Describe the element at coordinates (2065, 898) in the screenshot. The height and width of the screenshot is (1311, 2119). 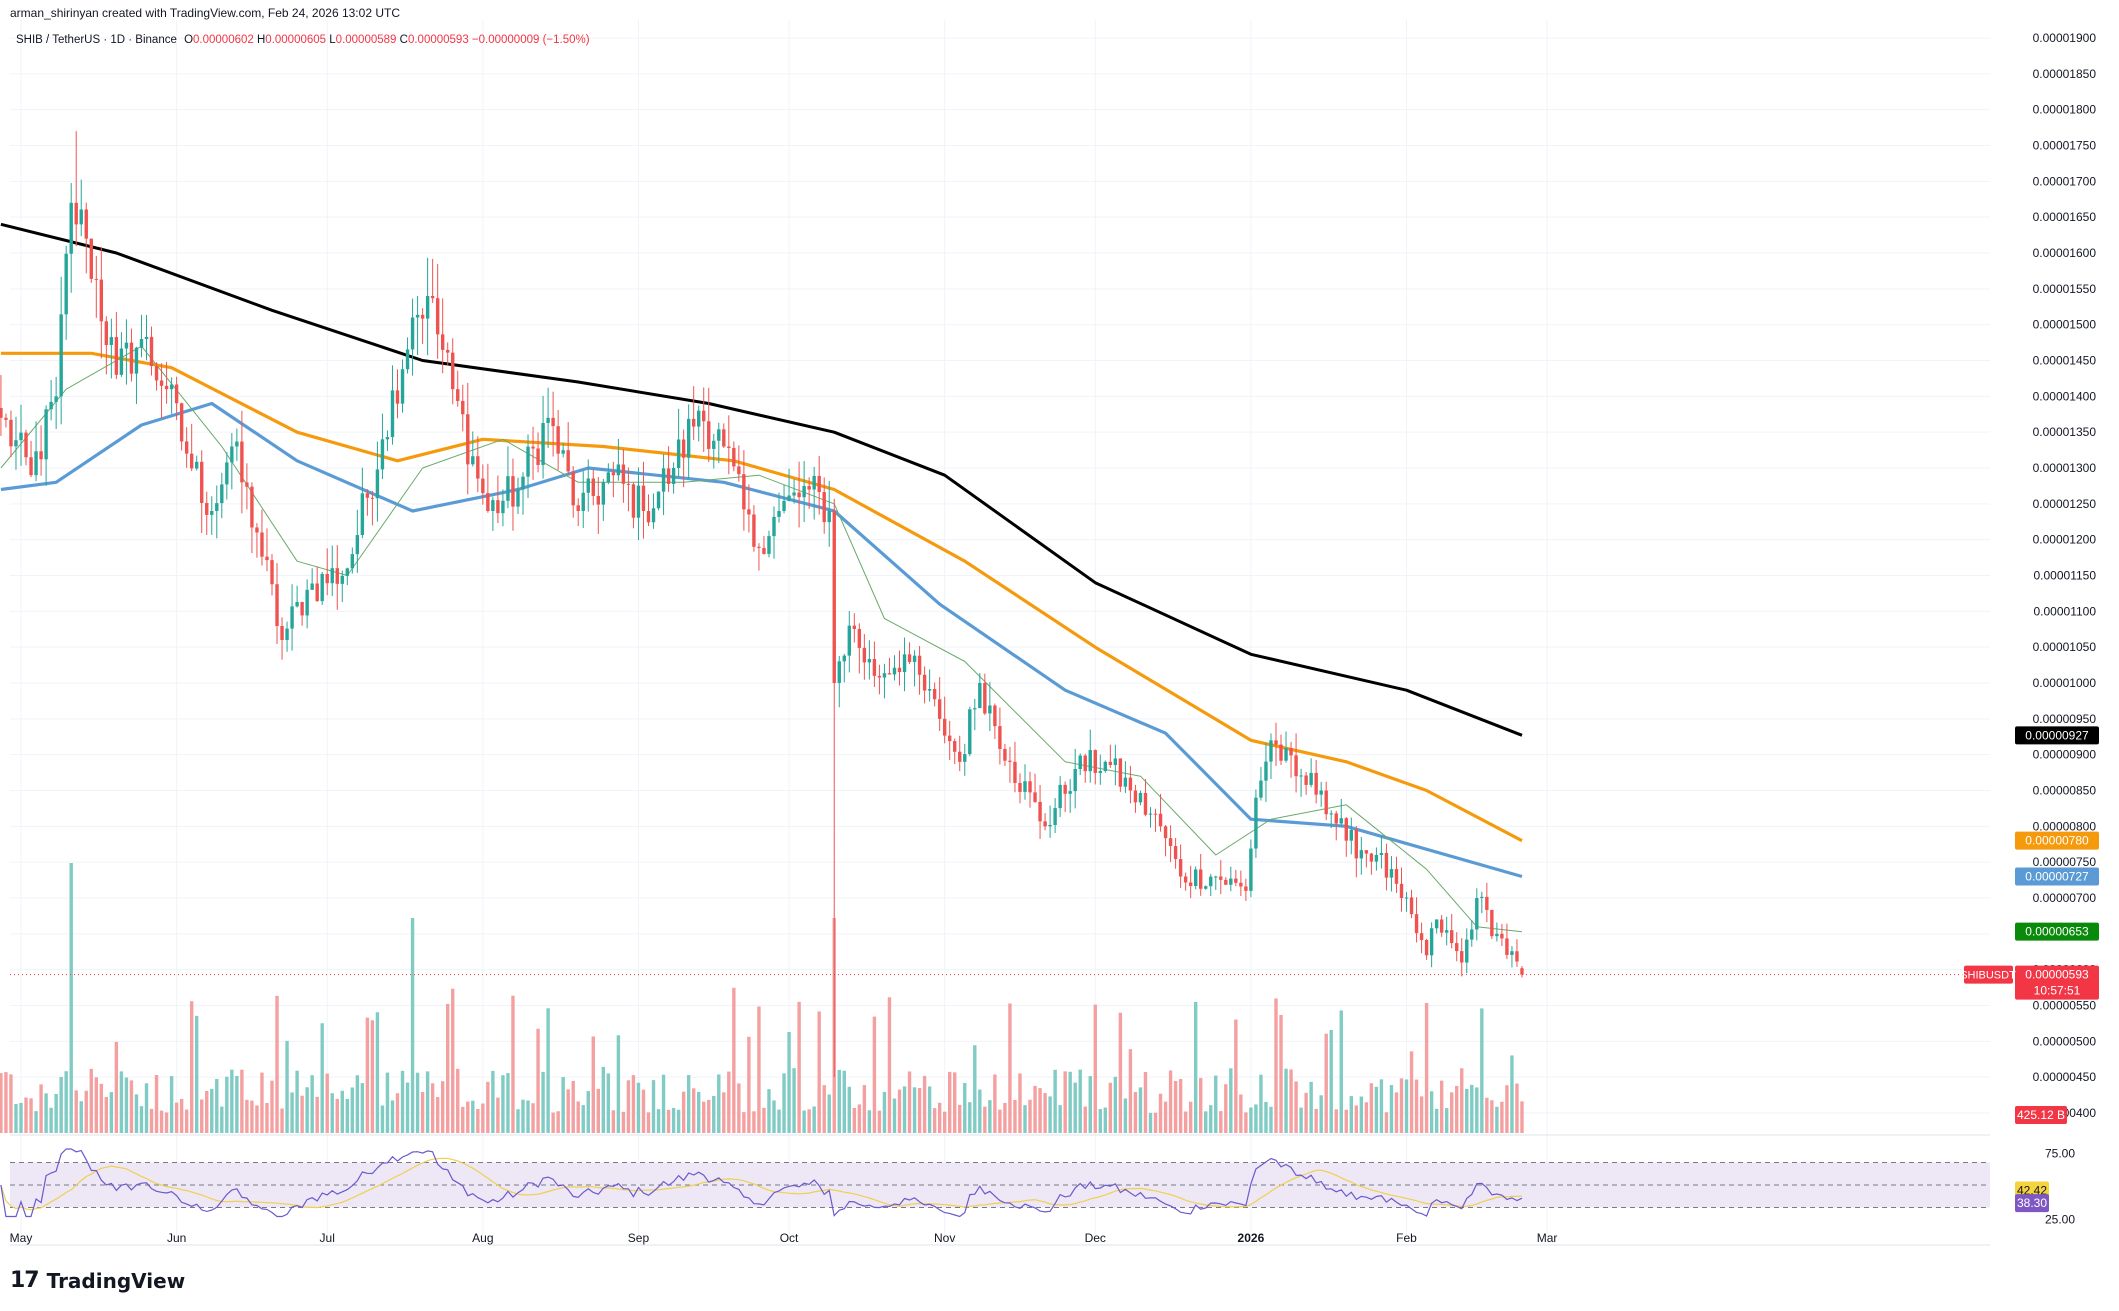
I see `price-tick-label: 0.00000700` at that location.